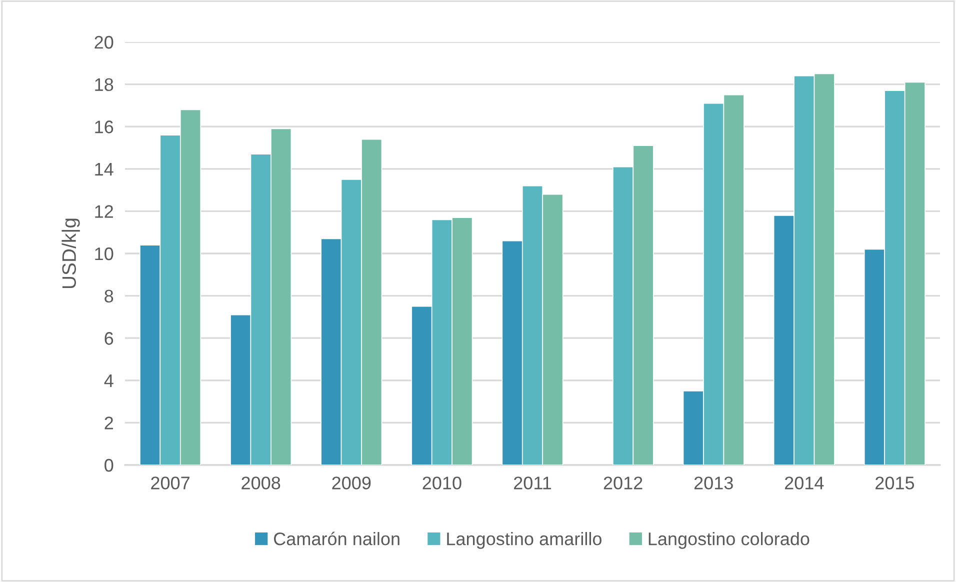  Describe the element at coordinates (109, 465) in the screenshot. I see `y-tick-label: 0` at that location.